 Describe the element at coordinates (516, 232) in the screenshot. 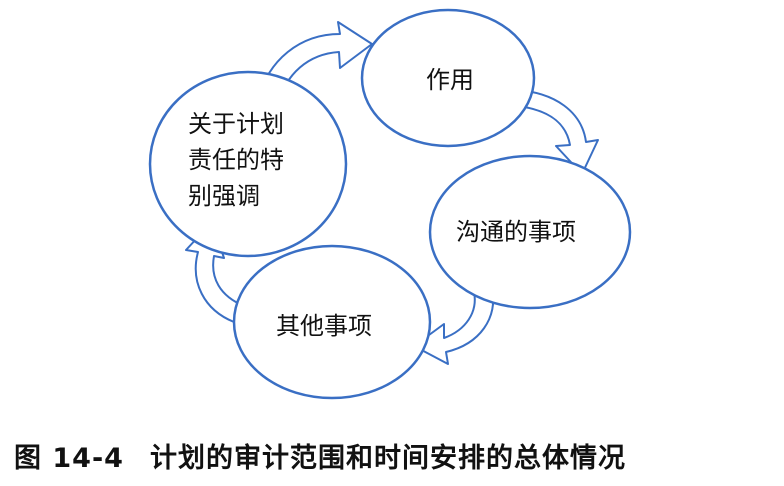

I see `node-communication-label: 沟通的事项` at that location.